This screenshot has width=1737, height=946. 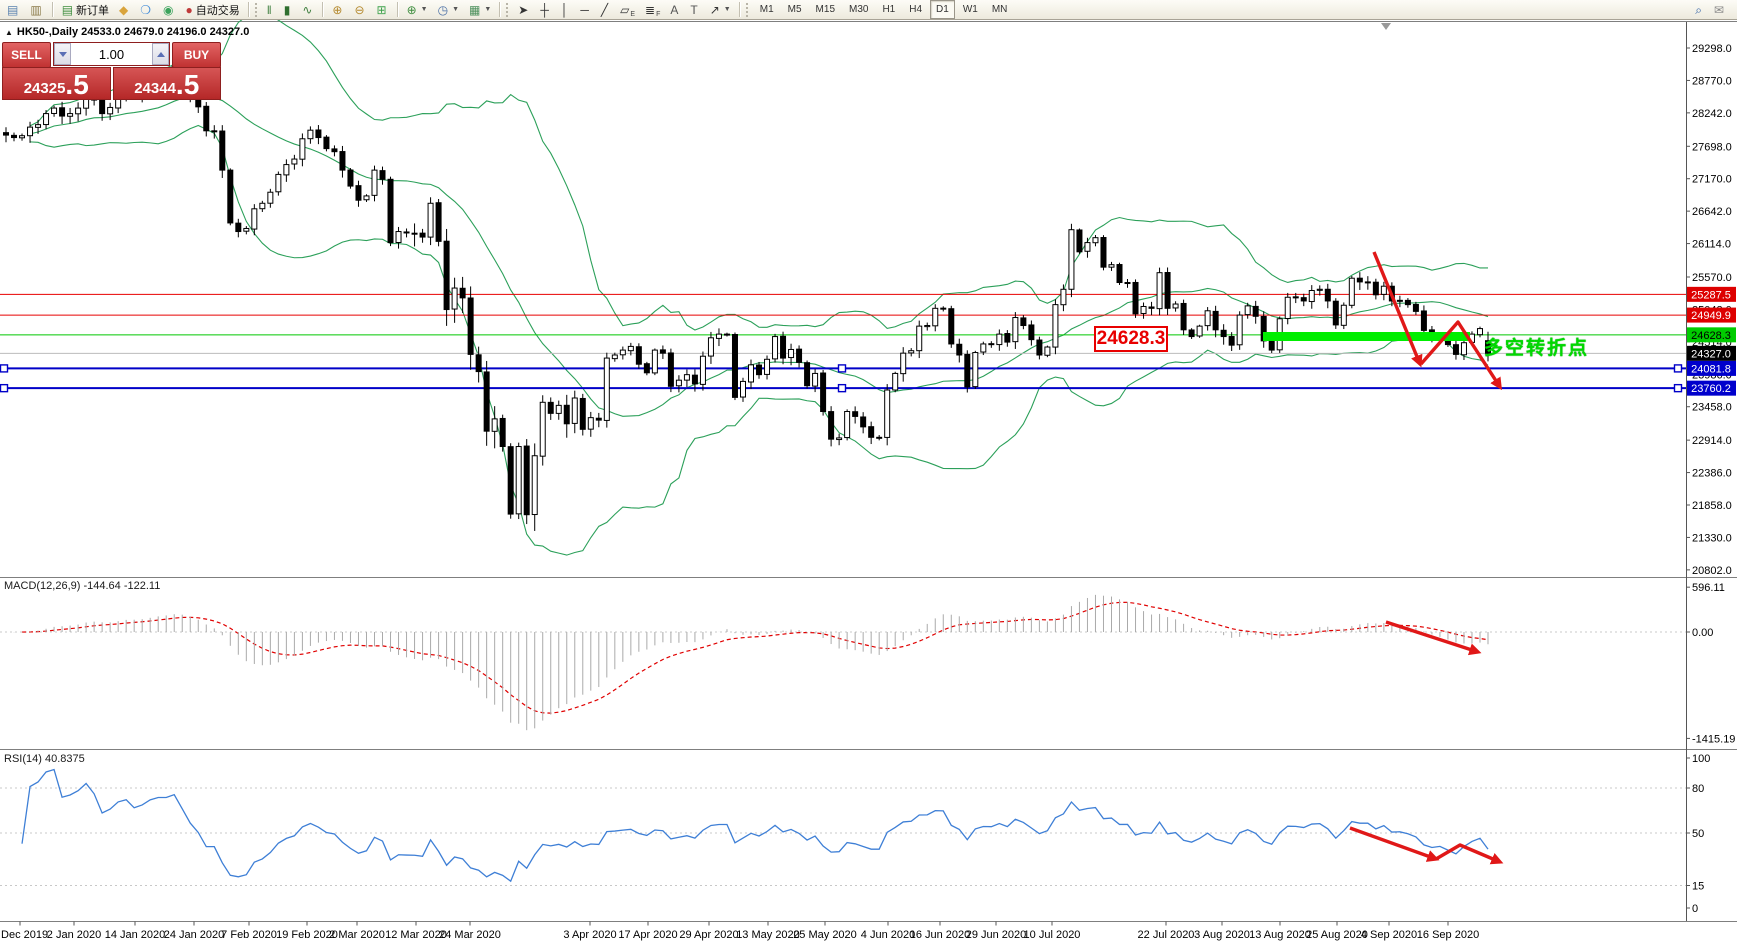 I want to click on sell-price-main: 24325, so click(x=44, y=88).